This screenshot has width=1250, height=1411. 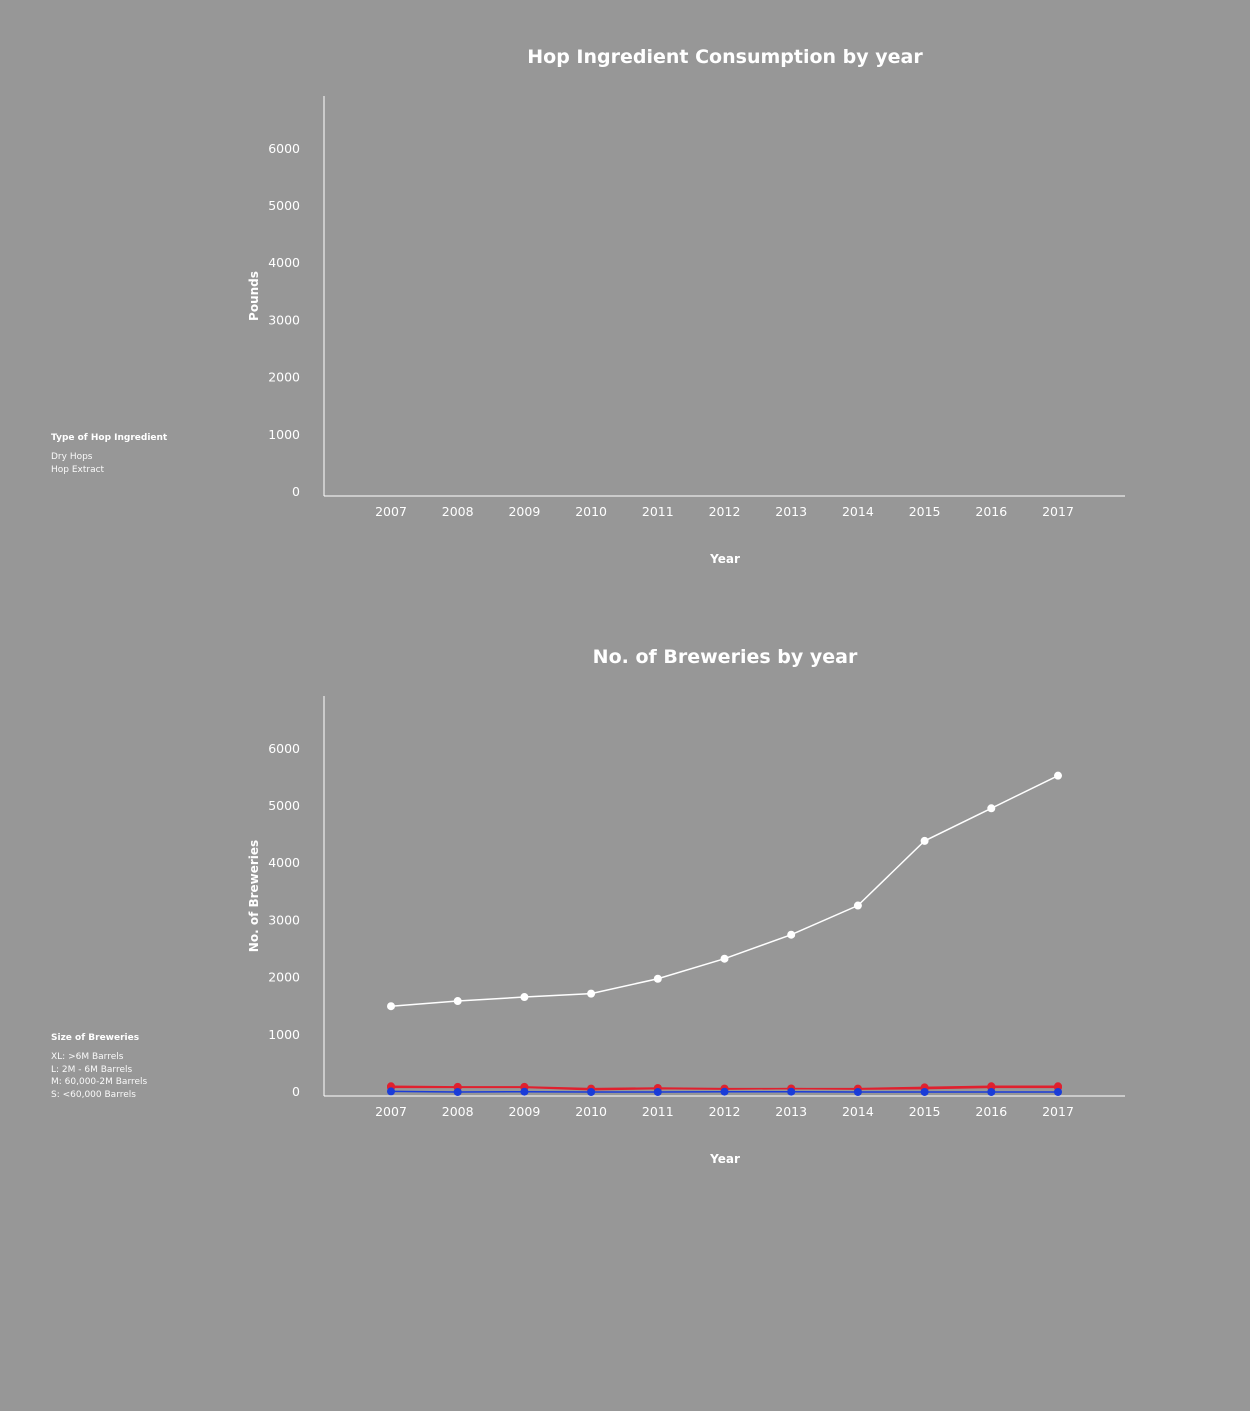 I want to click on y-axis-label: No. of Breweries, so click(x=254, y=896).